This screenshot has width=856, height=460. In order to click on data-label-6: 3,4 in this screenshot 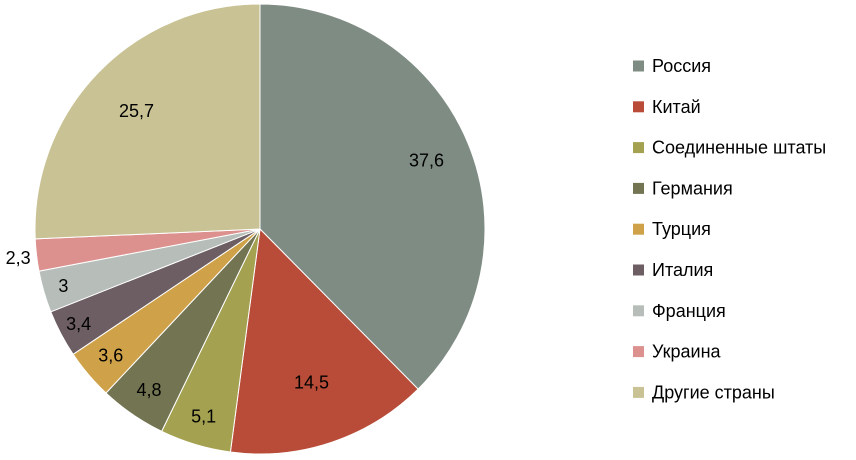, I will do `click(78, 324)`.